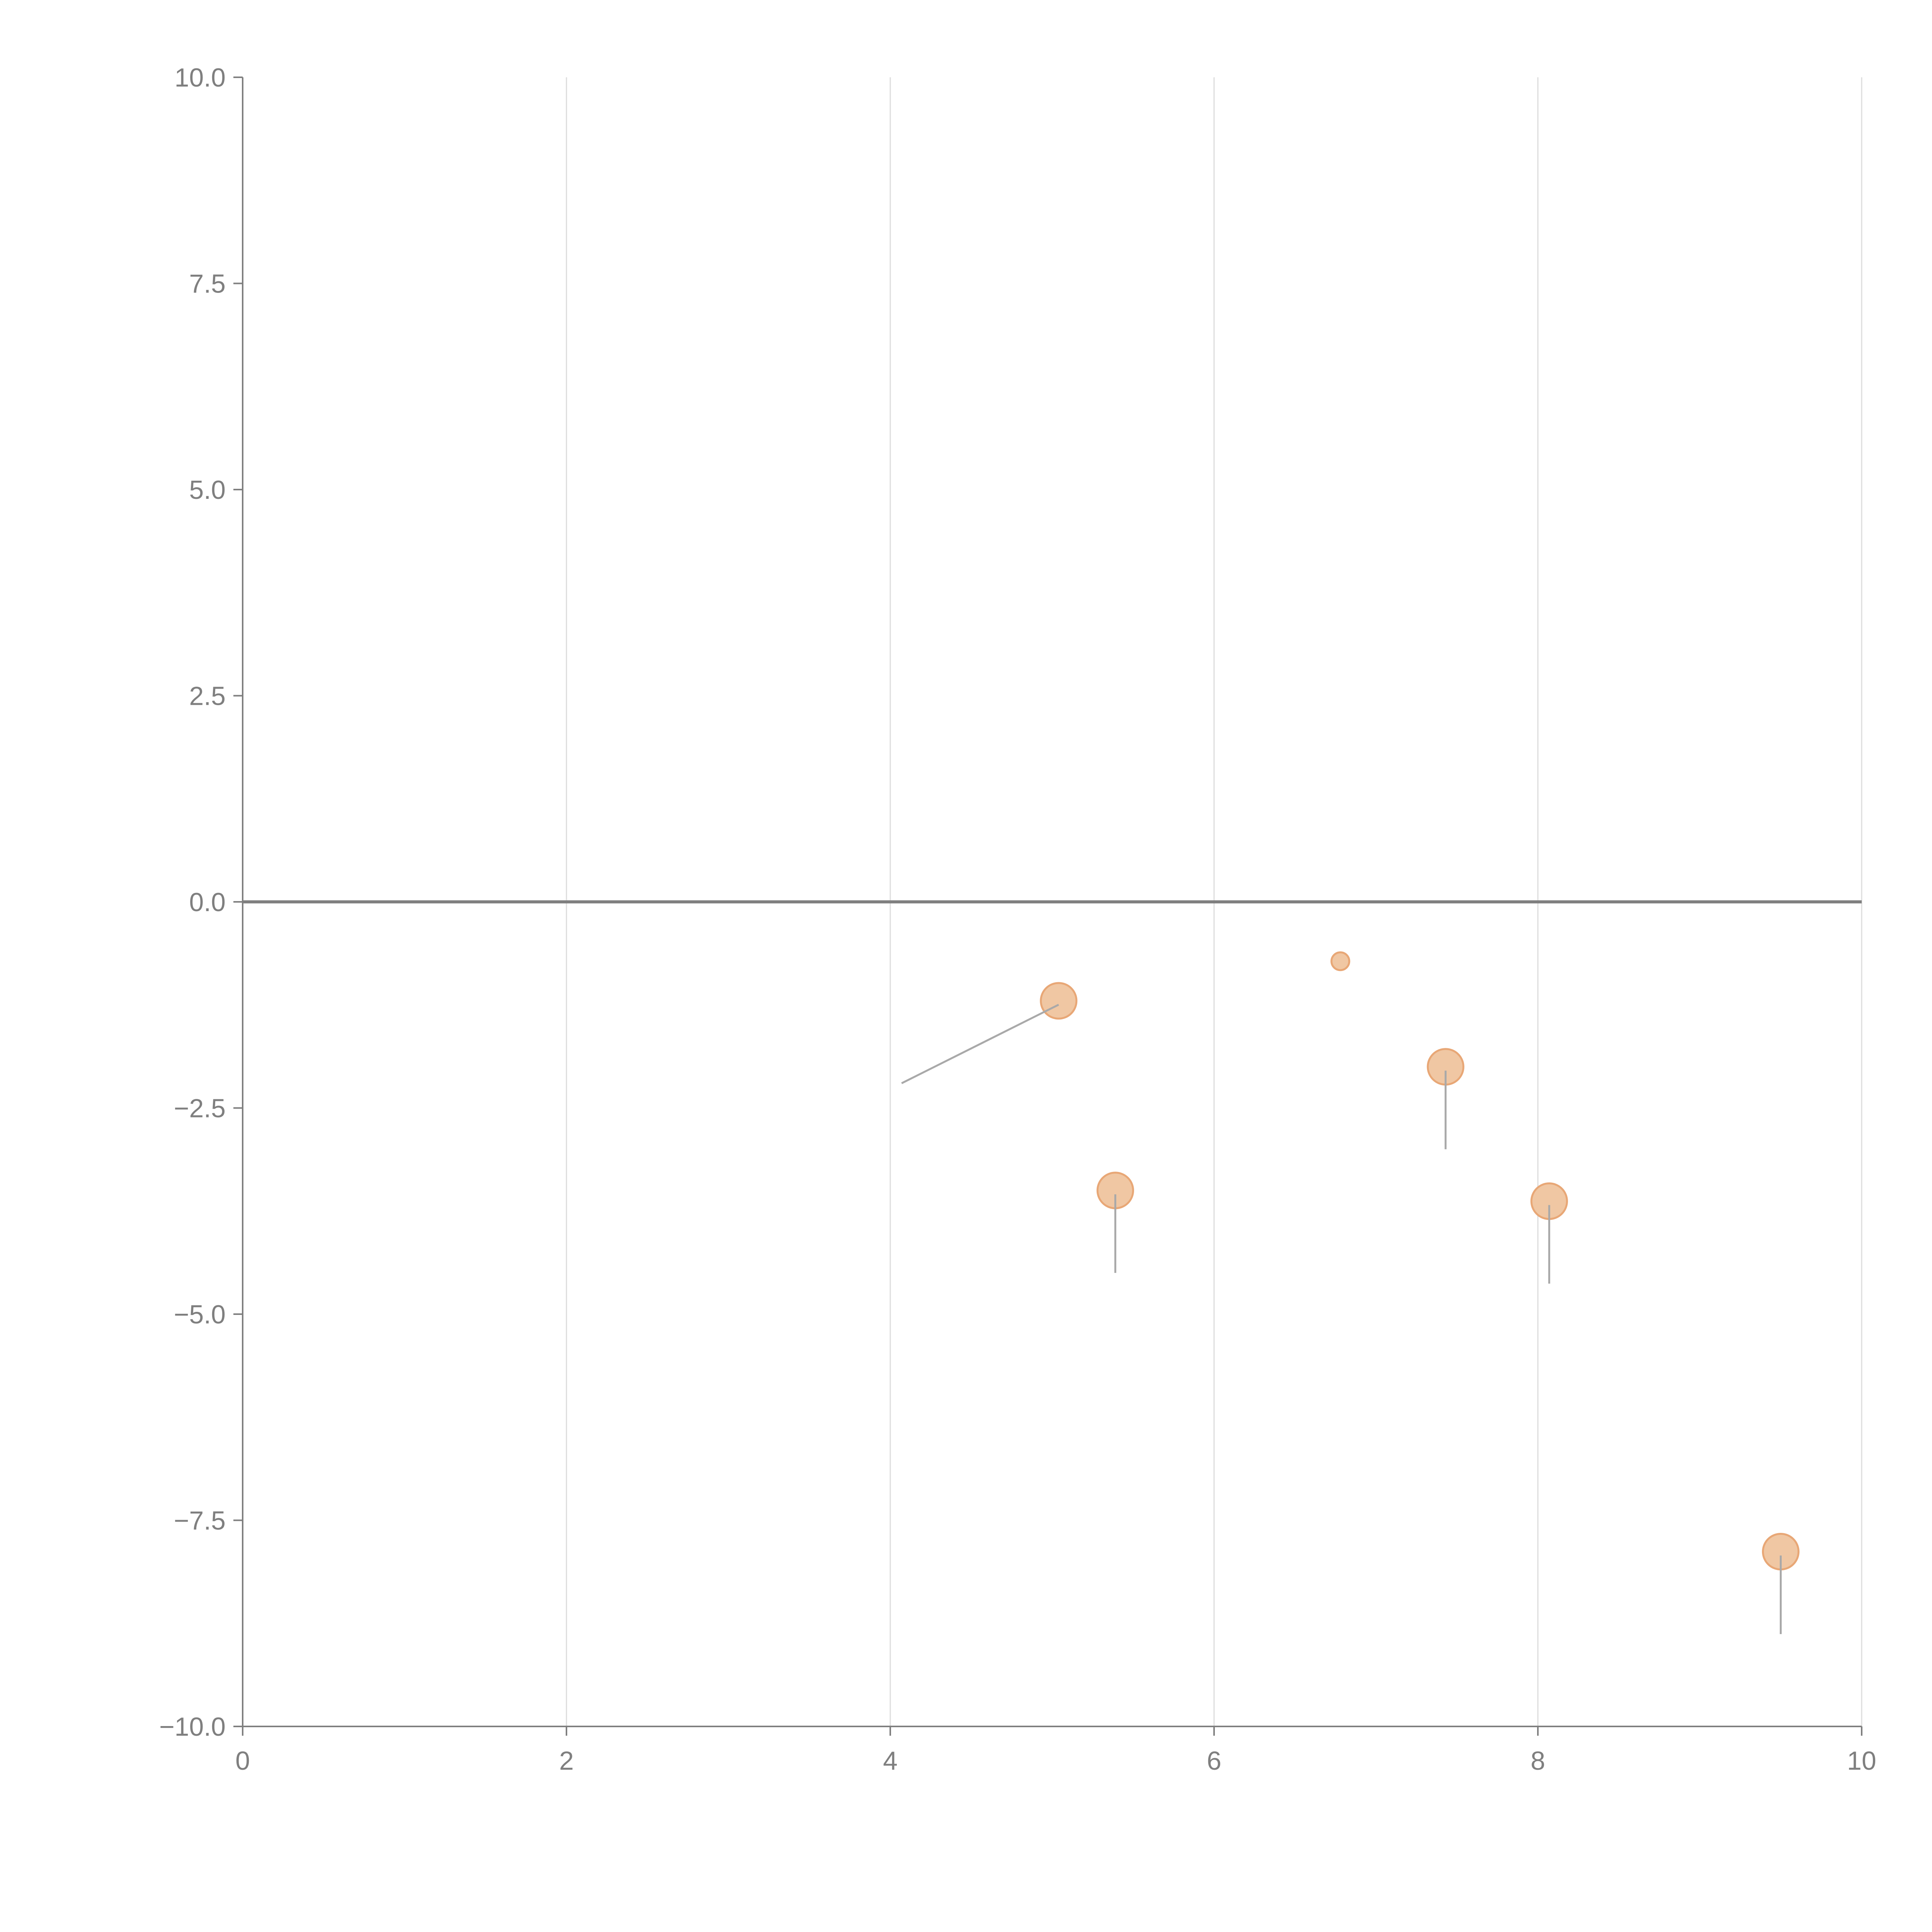 The image size is (1932, 1932). Describe the element at coordinates (192, 1727) in the screenshot. I see `y-tick-label: −10.0` at that location.